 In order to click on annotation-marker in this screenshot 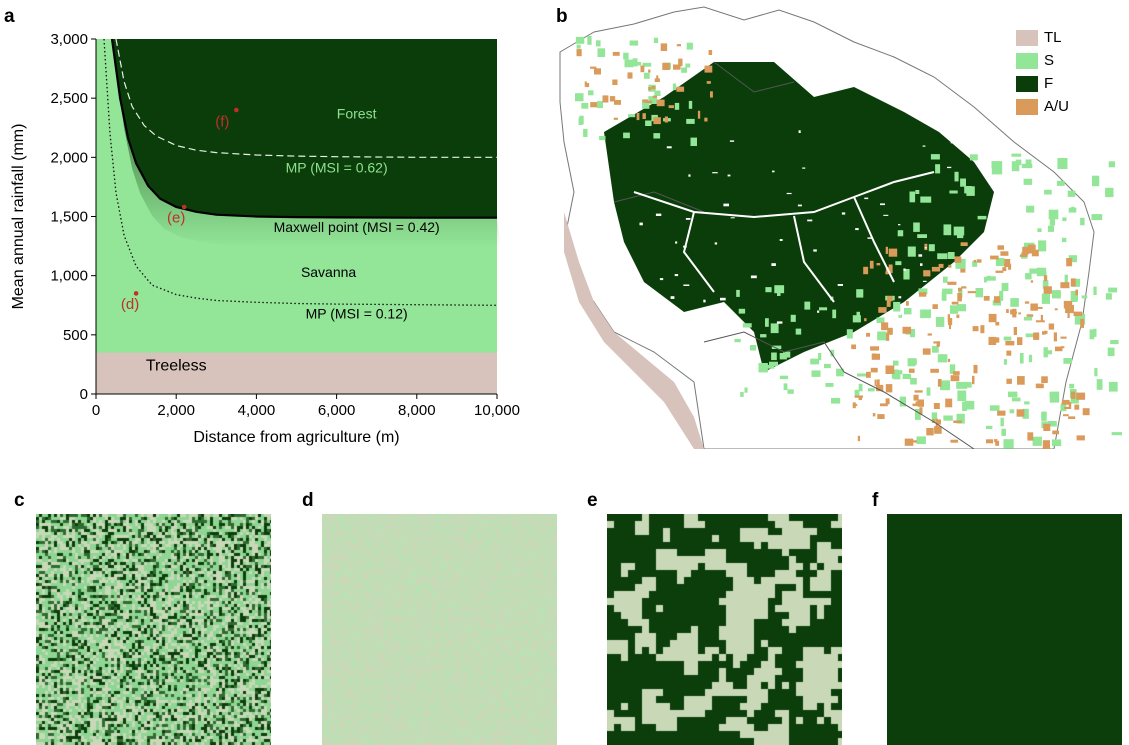, I will do `click(184, 207)`.